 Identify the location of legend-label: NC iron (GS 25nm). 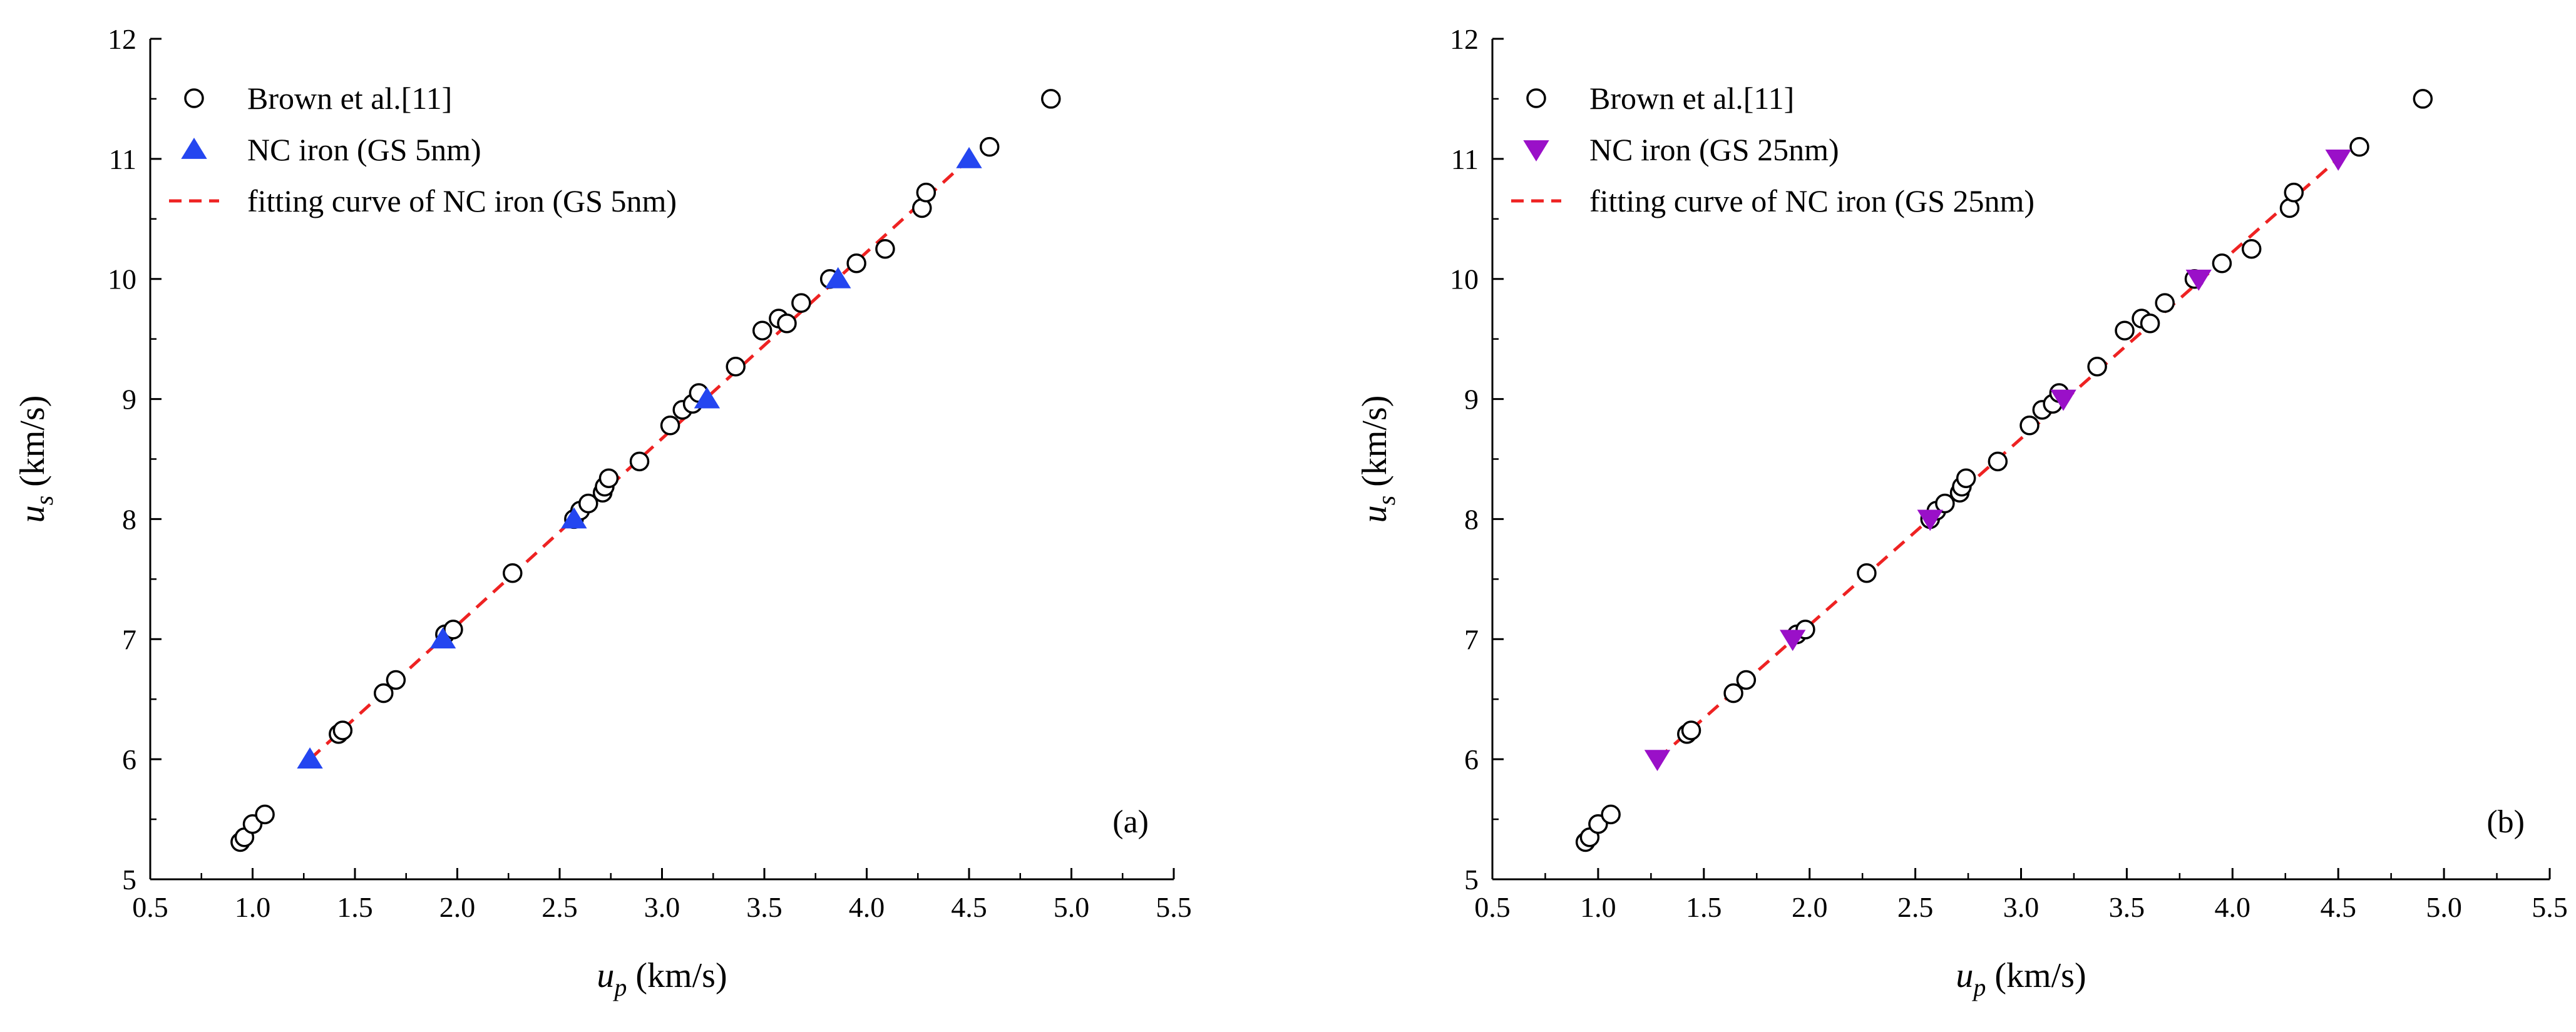
(1714, 149).